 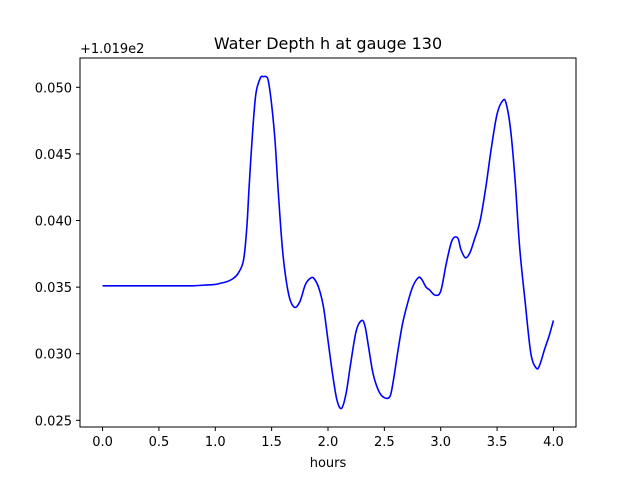 What do you see at coordinates (112, 49) in the screenshot?
I see `y-offset-label: +1.019e2` at bounding box center [112, 49].